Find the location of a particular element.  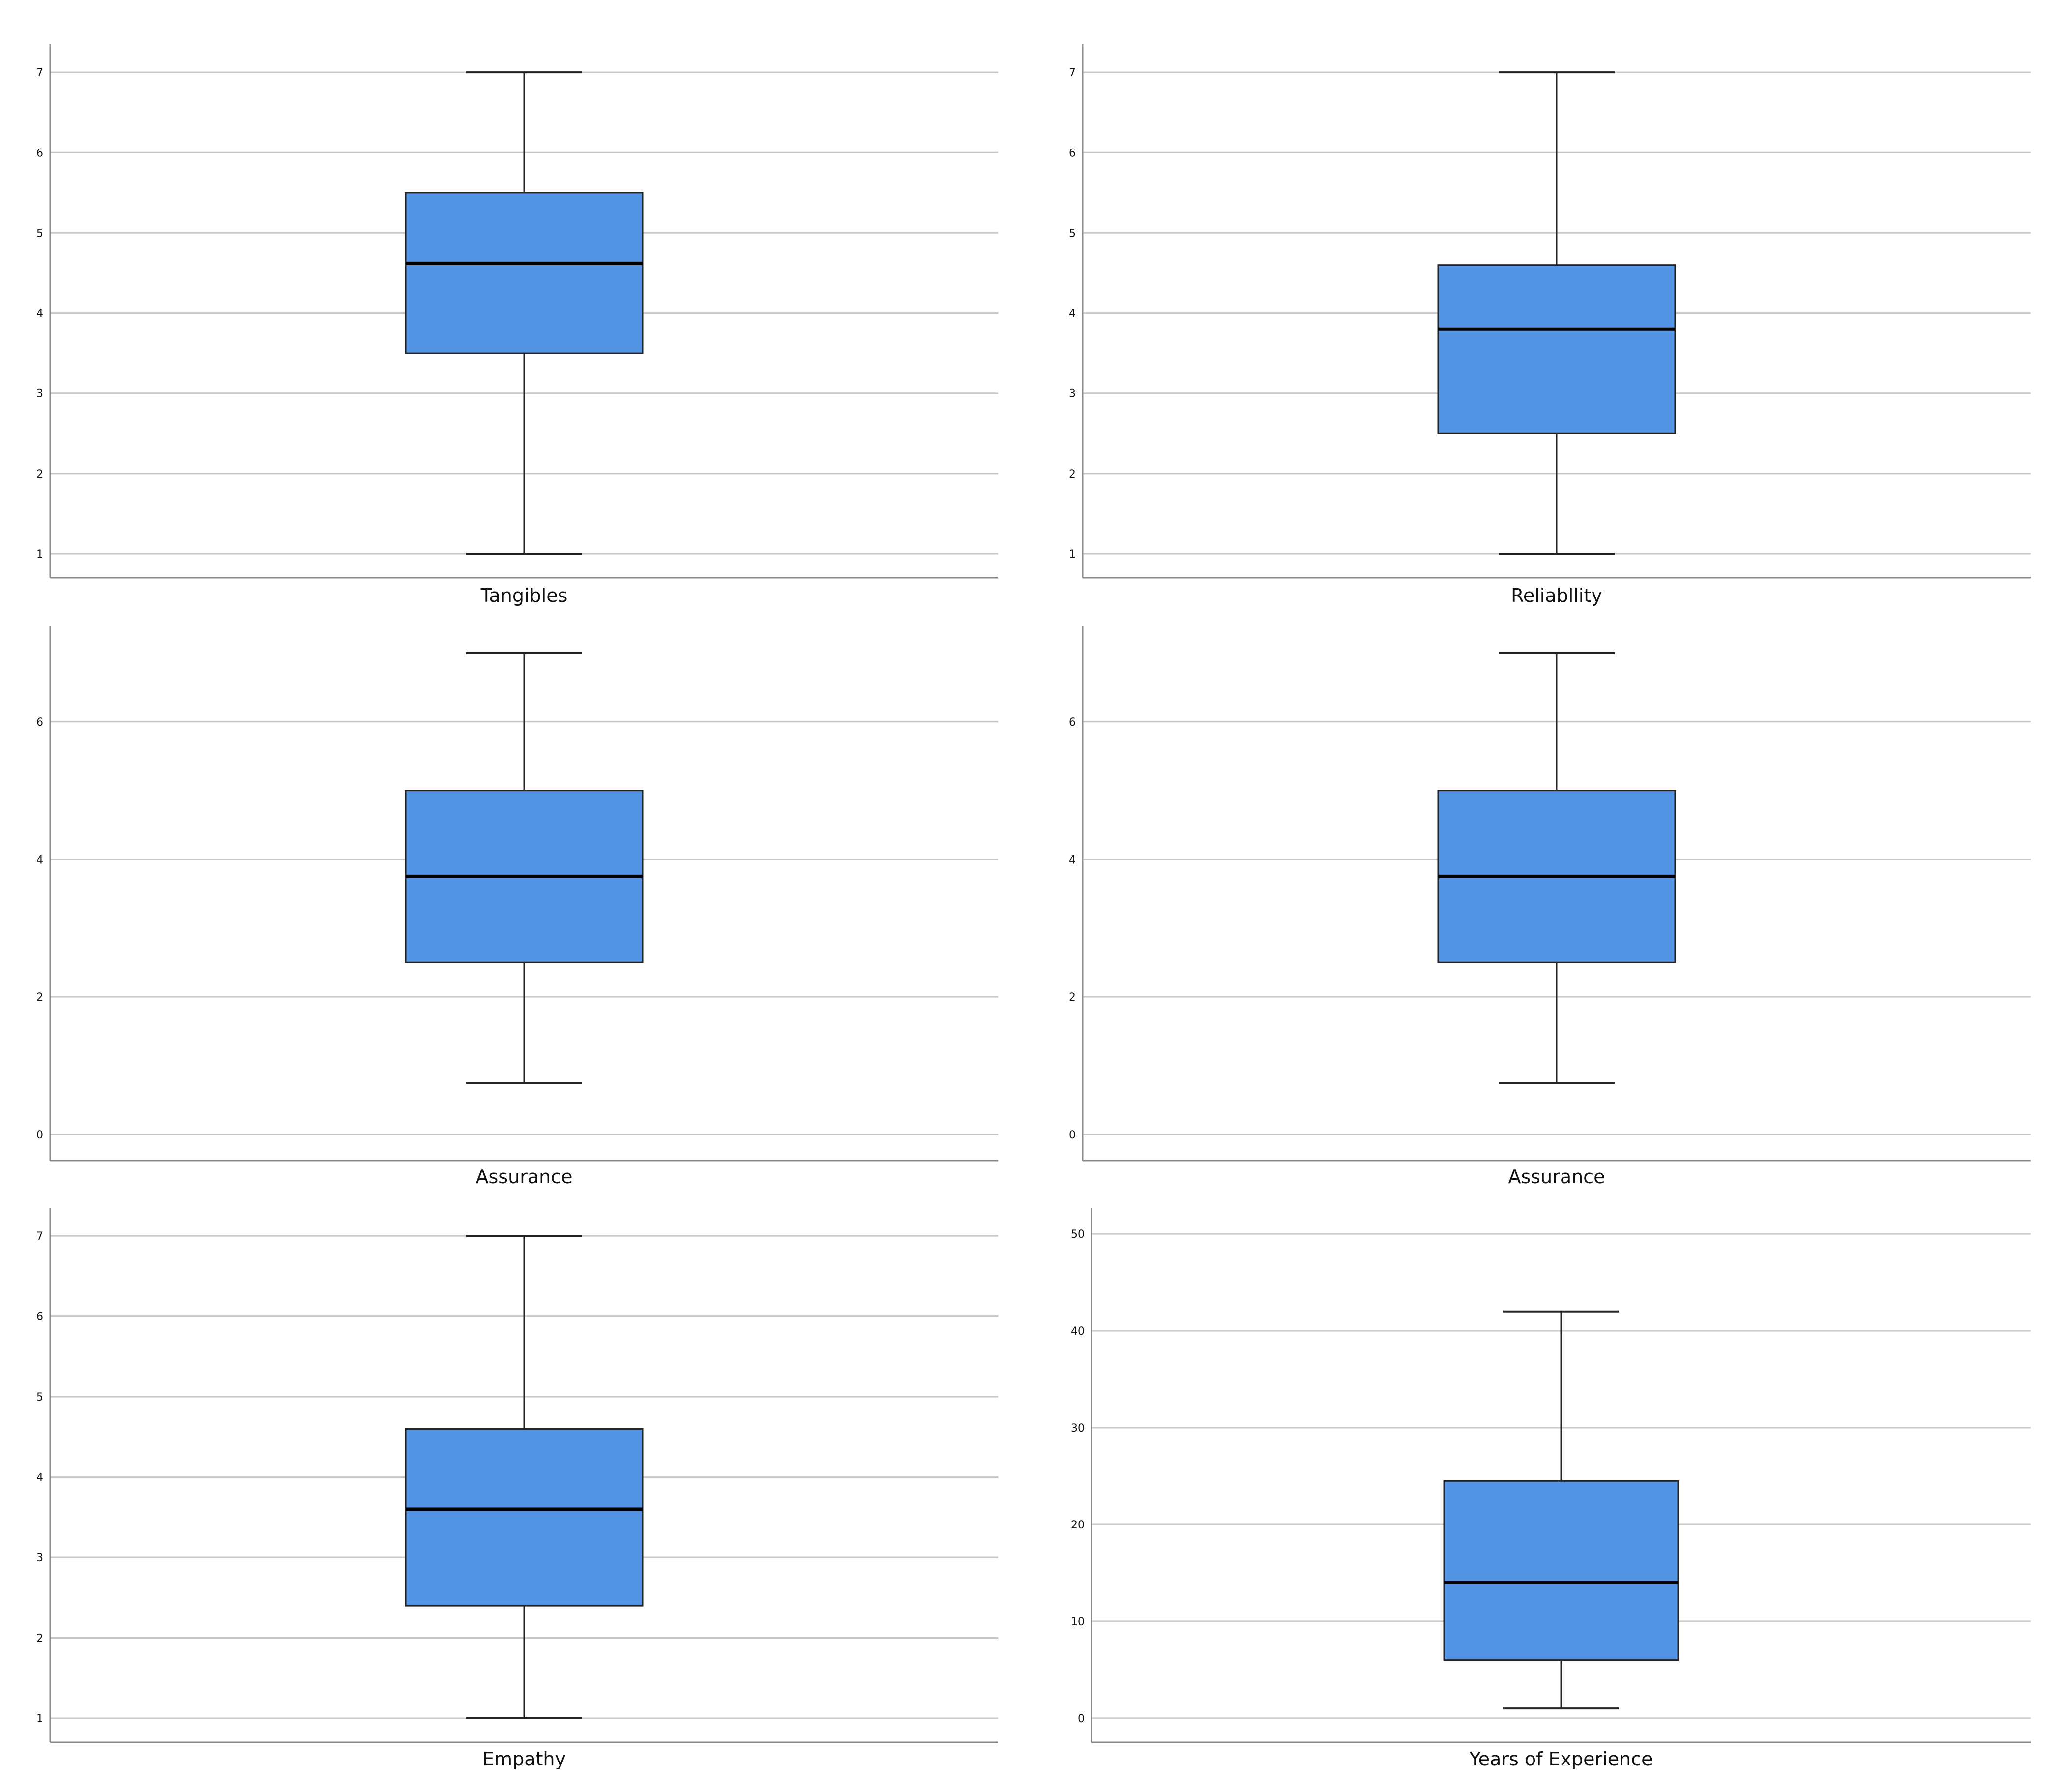

y-tick-label: 10 is located at coordinates (1078, 1622).